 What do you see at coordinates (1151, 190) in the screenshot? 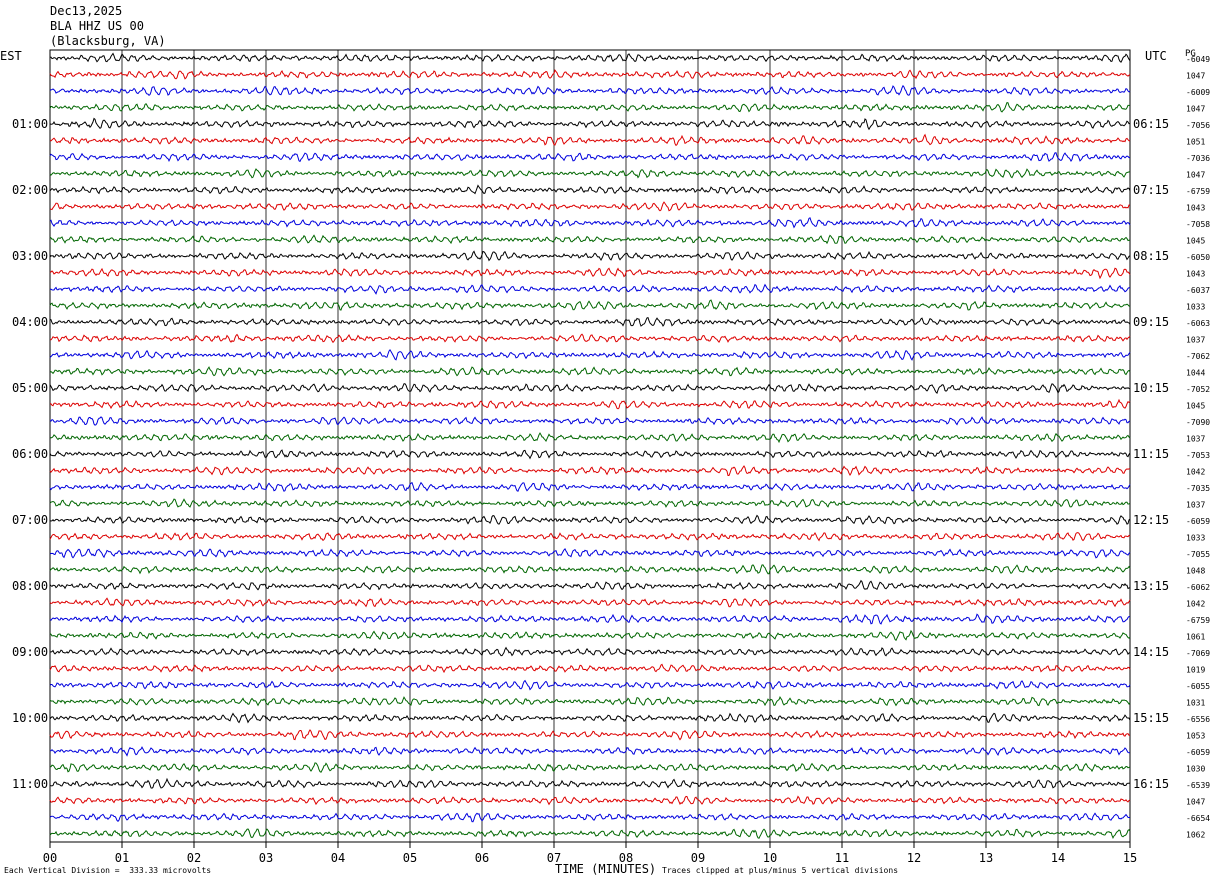
I see `right-hour-label: 07:15` at bounding box center [1151, 190].